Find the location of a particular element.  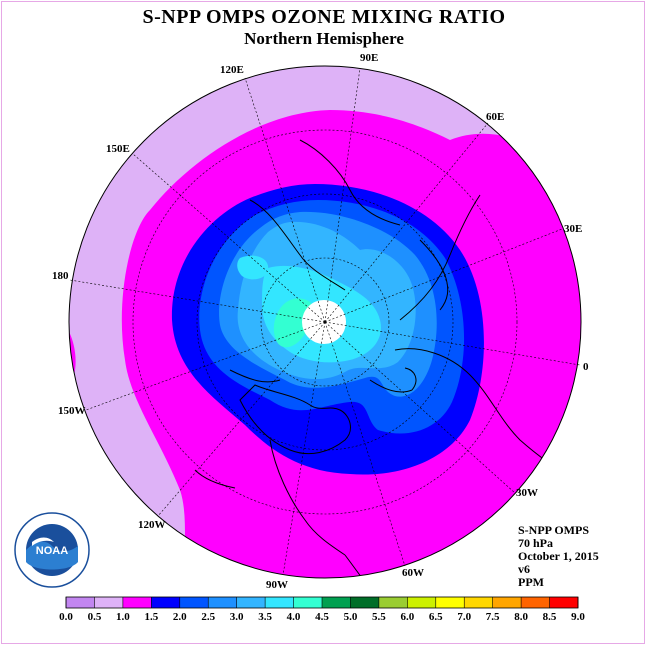

map-subtitle: Northern Hemisphere is located at coordinates (324, 38).